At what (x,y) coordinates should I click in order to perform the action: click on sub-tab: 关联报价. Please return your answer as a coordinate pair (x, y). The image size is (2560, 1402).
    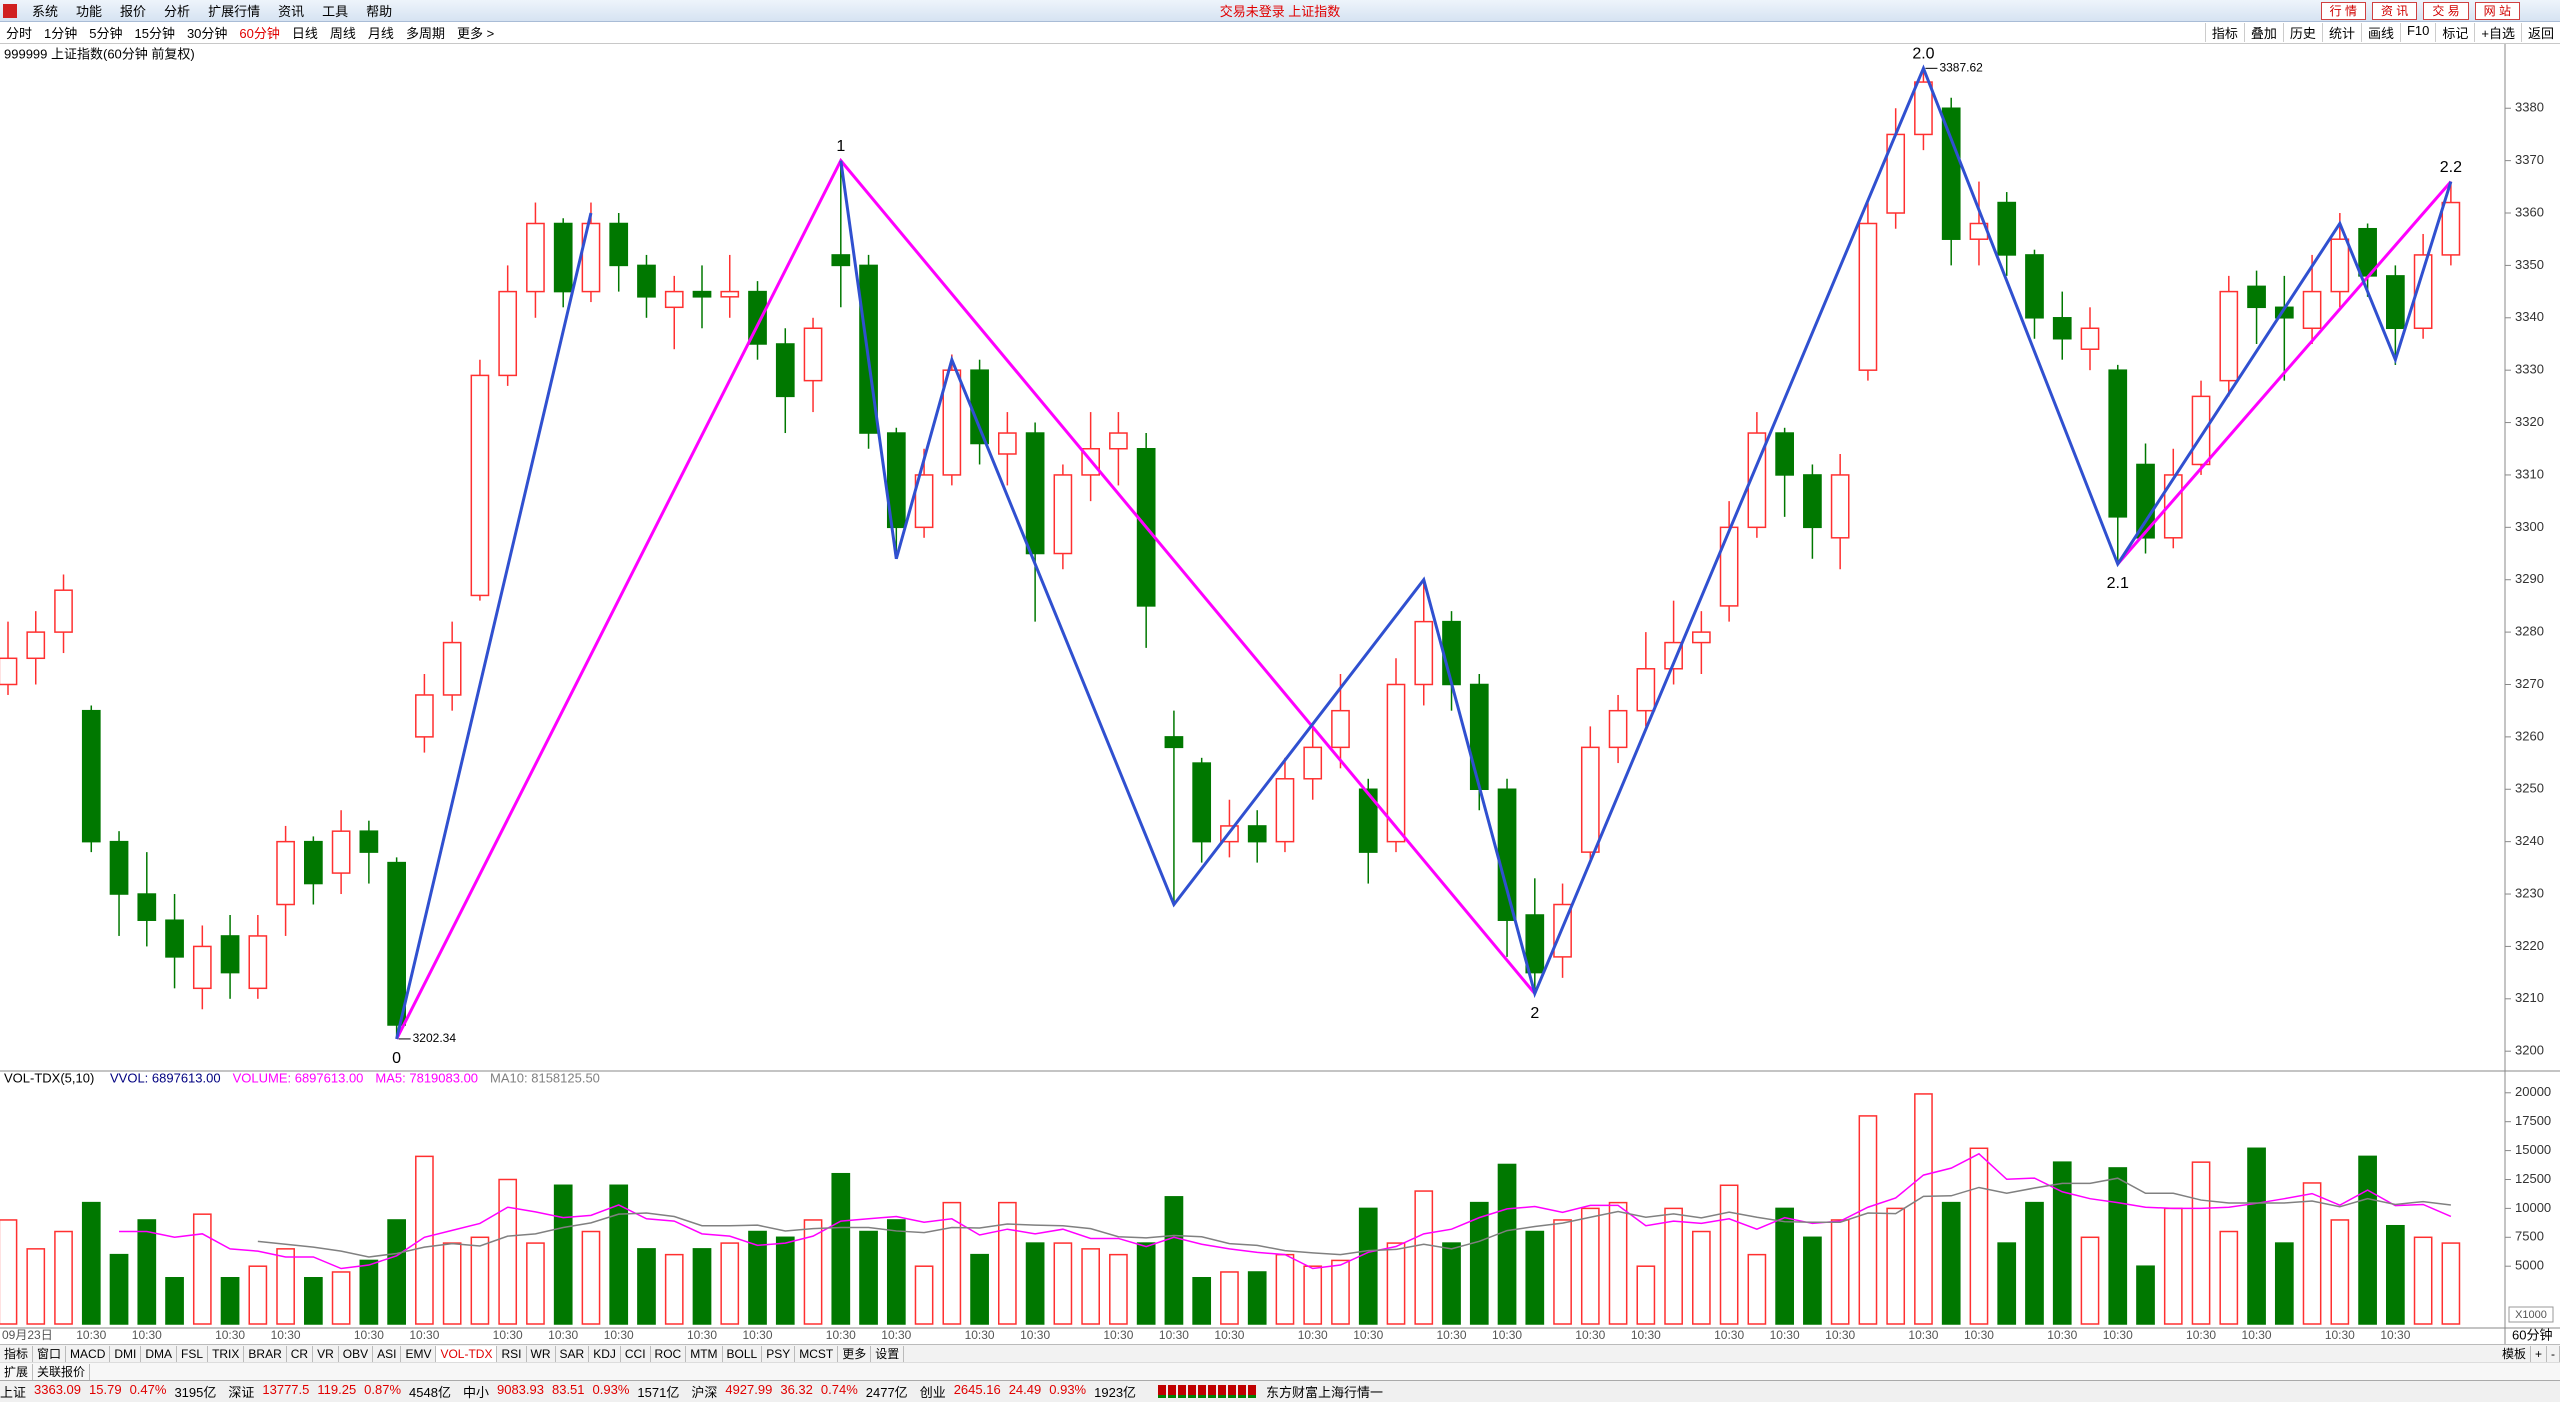
    Looking at the image, I should click on (62, 1371).